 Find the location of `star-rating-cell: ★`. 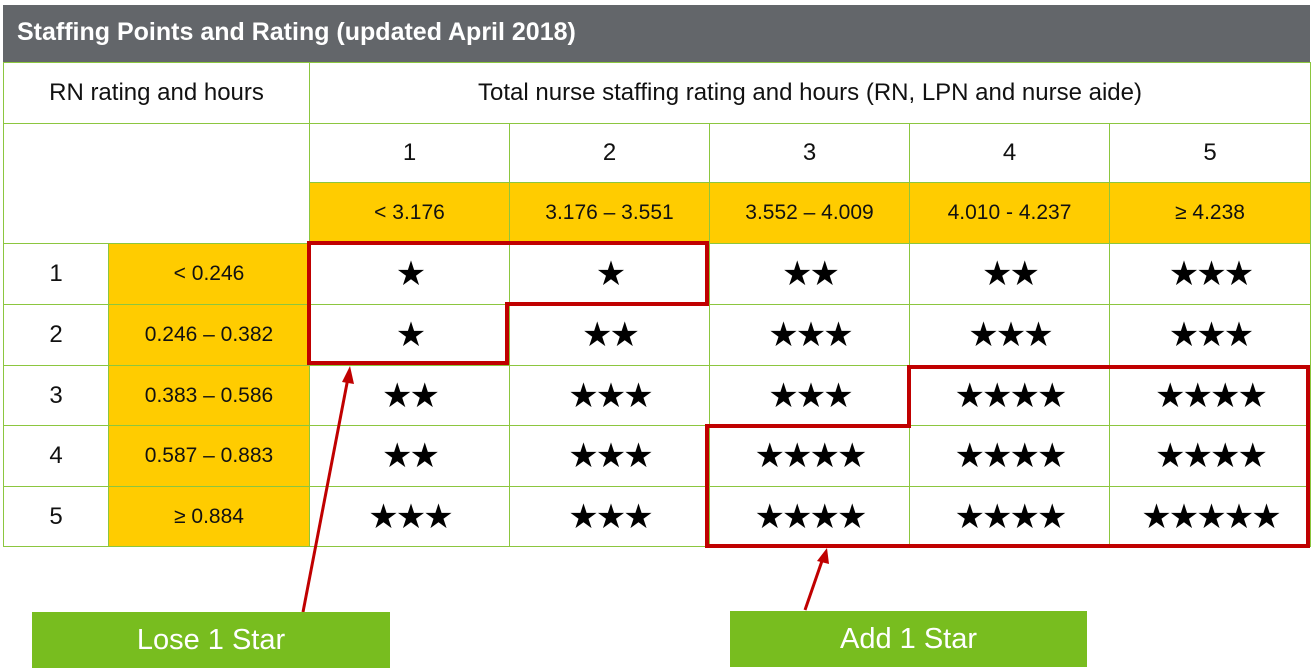

star-rating-cell: ★ is located at coordinates (409, 274).